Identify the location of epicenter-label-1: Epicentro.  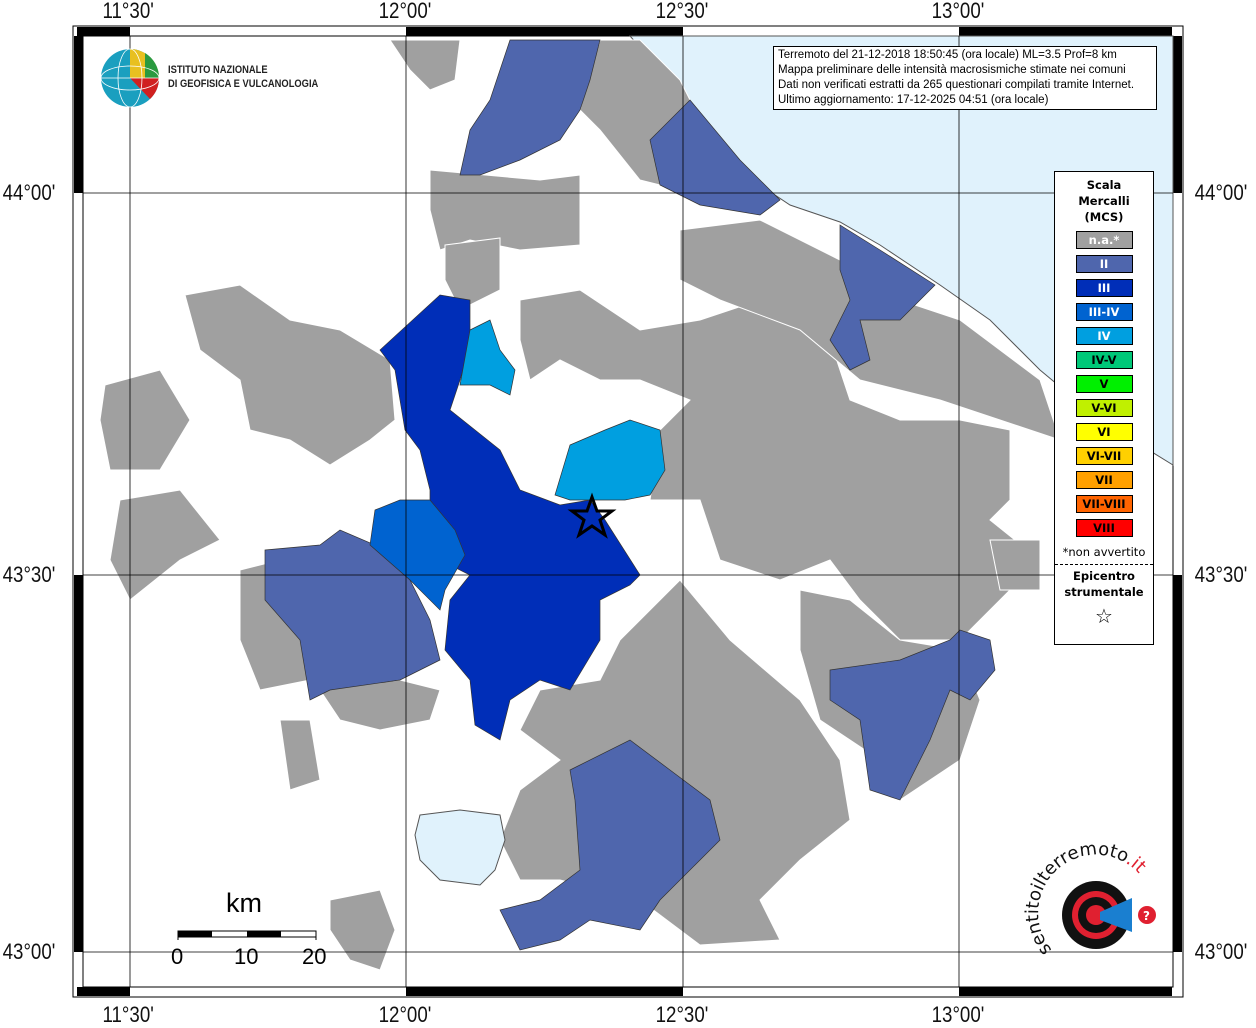
(1104, 576).